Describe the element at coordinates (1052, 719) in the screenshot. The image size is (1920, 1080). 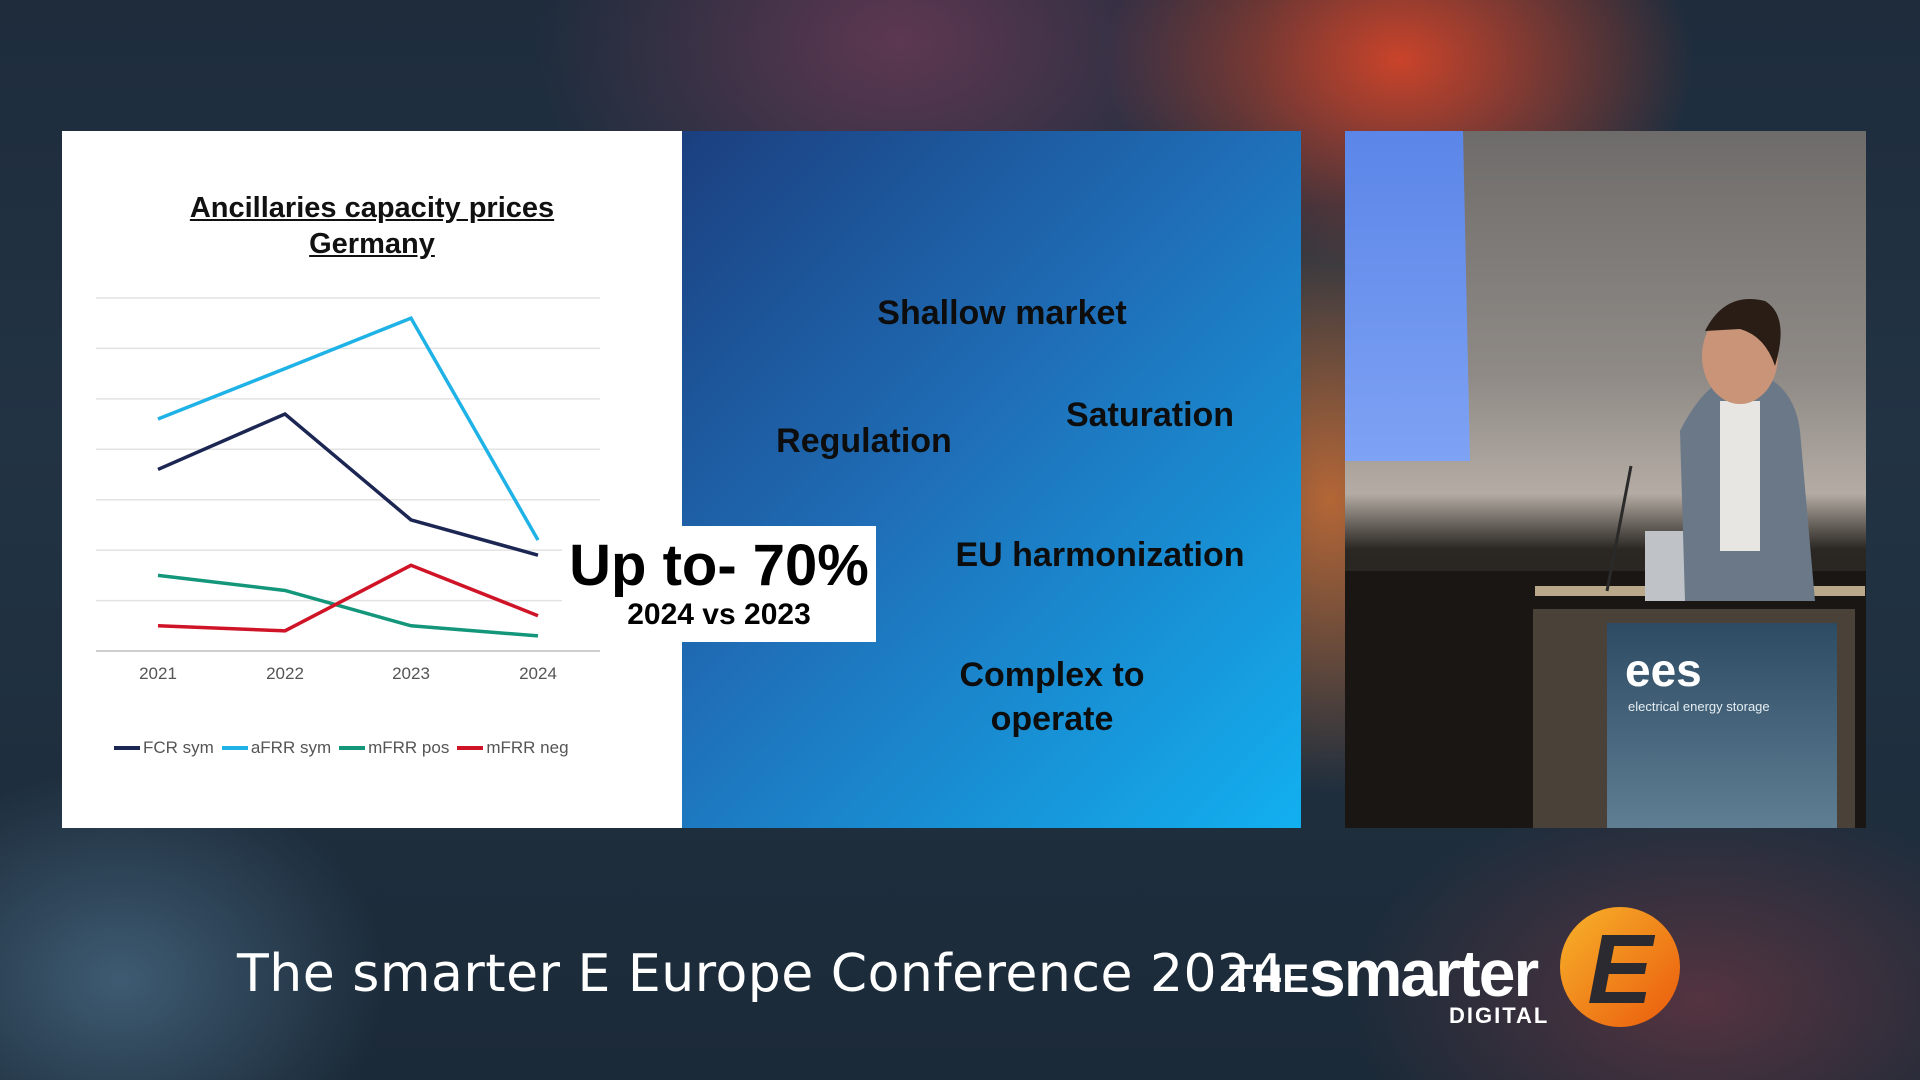
I see `keyword-complex-line-2: operate` at that location.